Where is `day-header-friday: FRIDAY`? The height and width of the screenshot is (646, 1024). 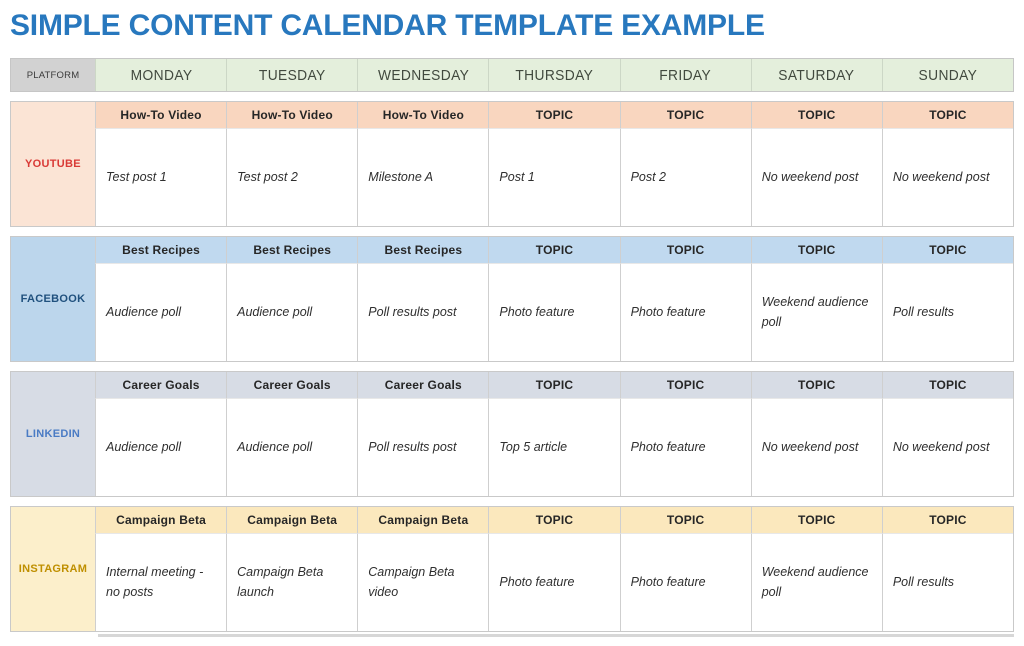 day-header-friday: FRIDAY is located at coordinates (685, 75).